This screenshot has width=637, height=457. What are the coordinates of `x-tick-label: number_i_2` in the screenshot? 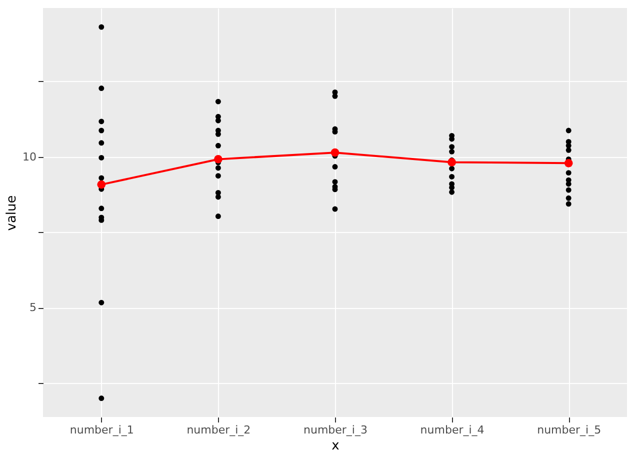 It's located at (218, 430).